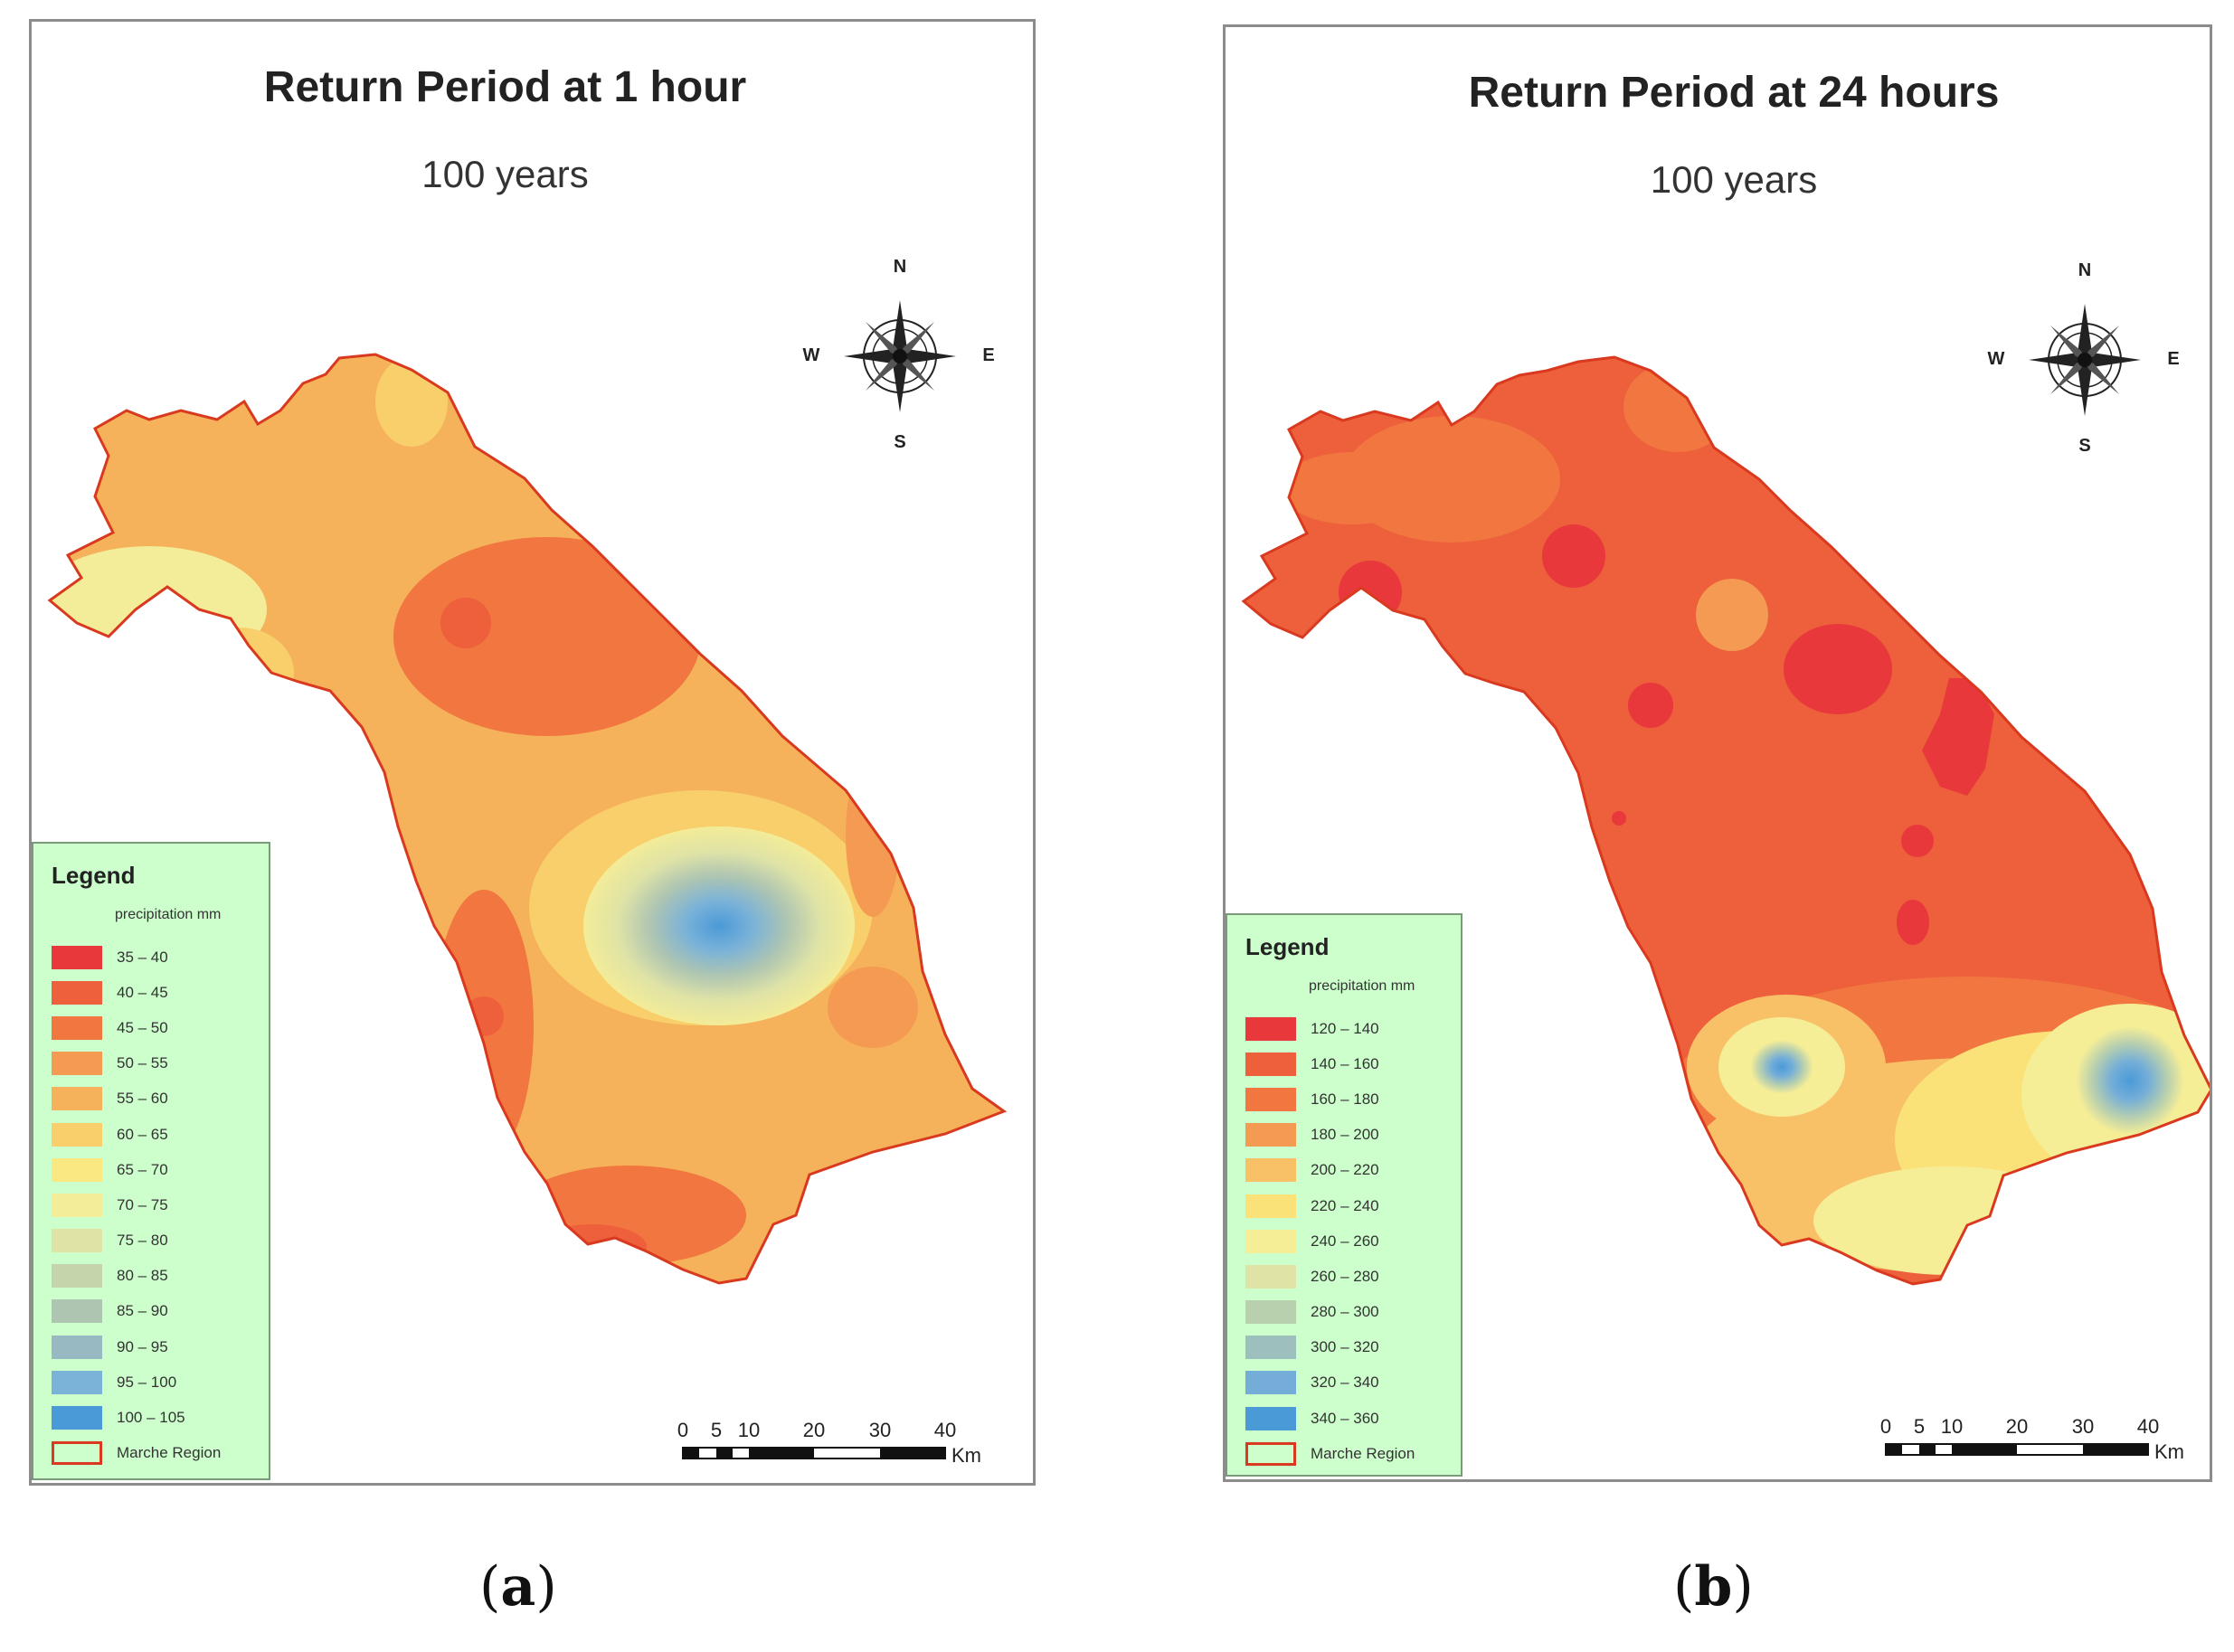 The image size is (2234, 1652). Describe the element at coordinates (814, 1430) in the screenshot. I see `scale-tick: 20` at that location.